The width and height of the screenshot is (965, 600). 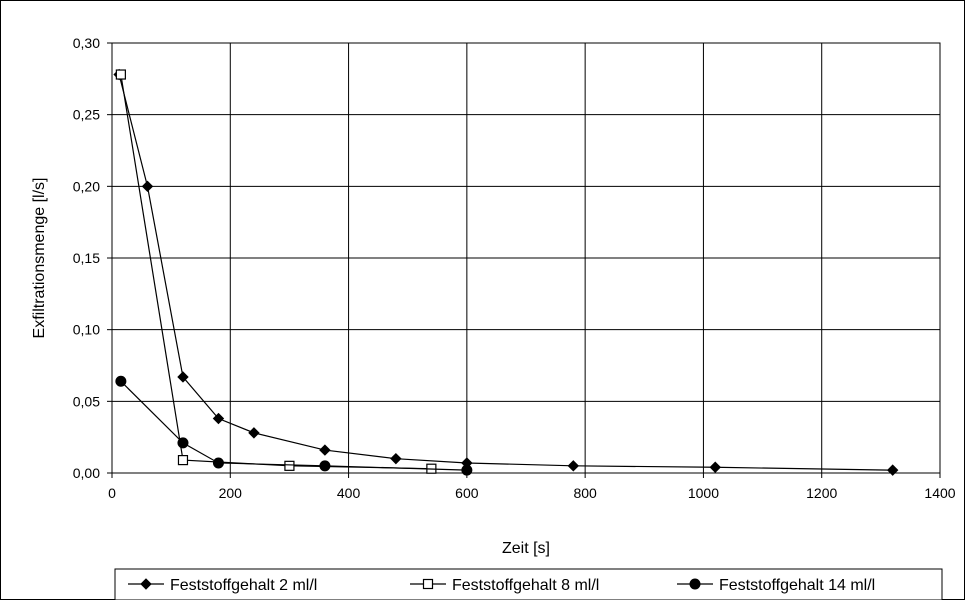 I want to click on x-tick-label: 600, so click(x=467, y=493).